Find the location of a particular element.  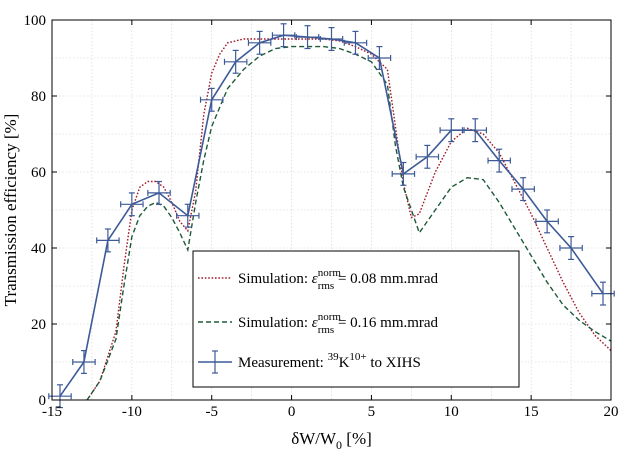

y-tick-label: 40 is located at coordinates (38, 249).